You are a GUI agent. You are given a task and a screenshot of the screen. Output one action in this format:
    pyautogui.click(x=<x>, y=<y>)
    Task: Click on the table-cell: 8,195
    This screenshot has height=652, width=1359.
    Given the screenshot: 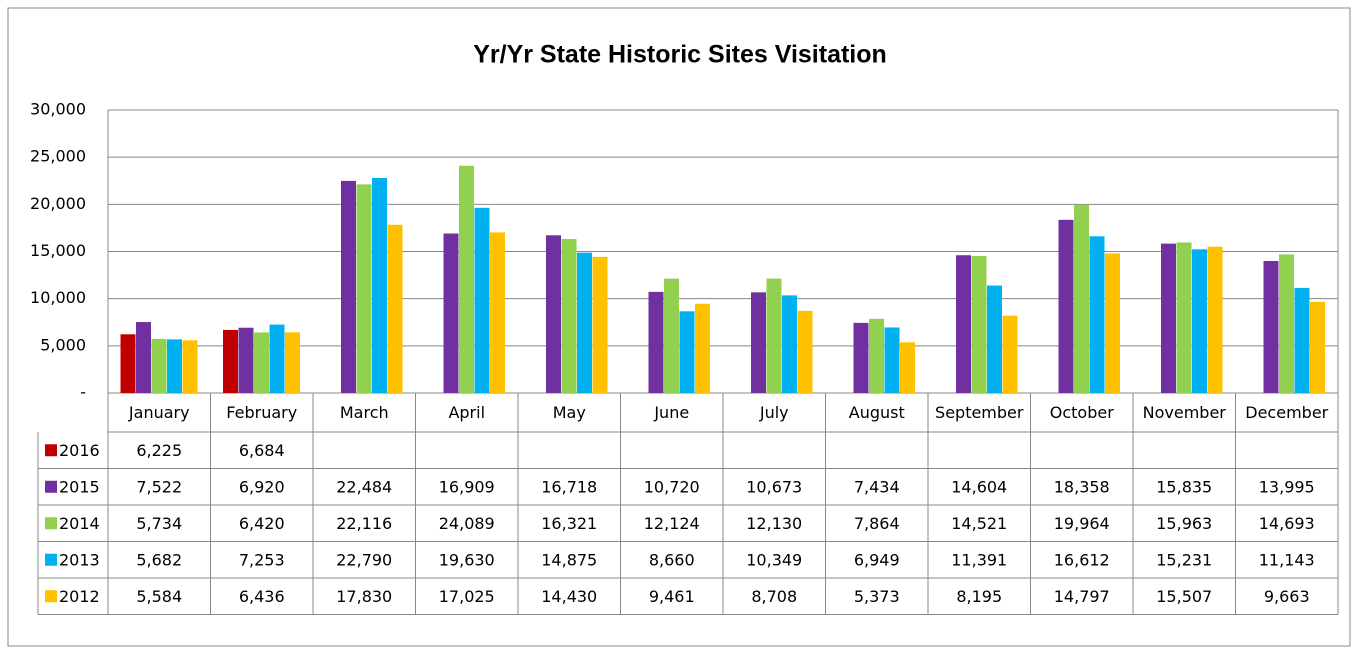 What is the action you would take?
    pyautogui.click(x=979, y=596)
    